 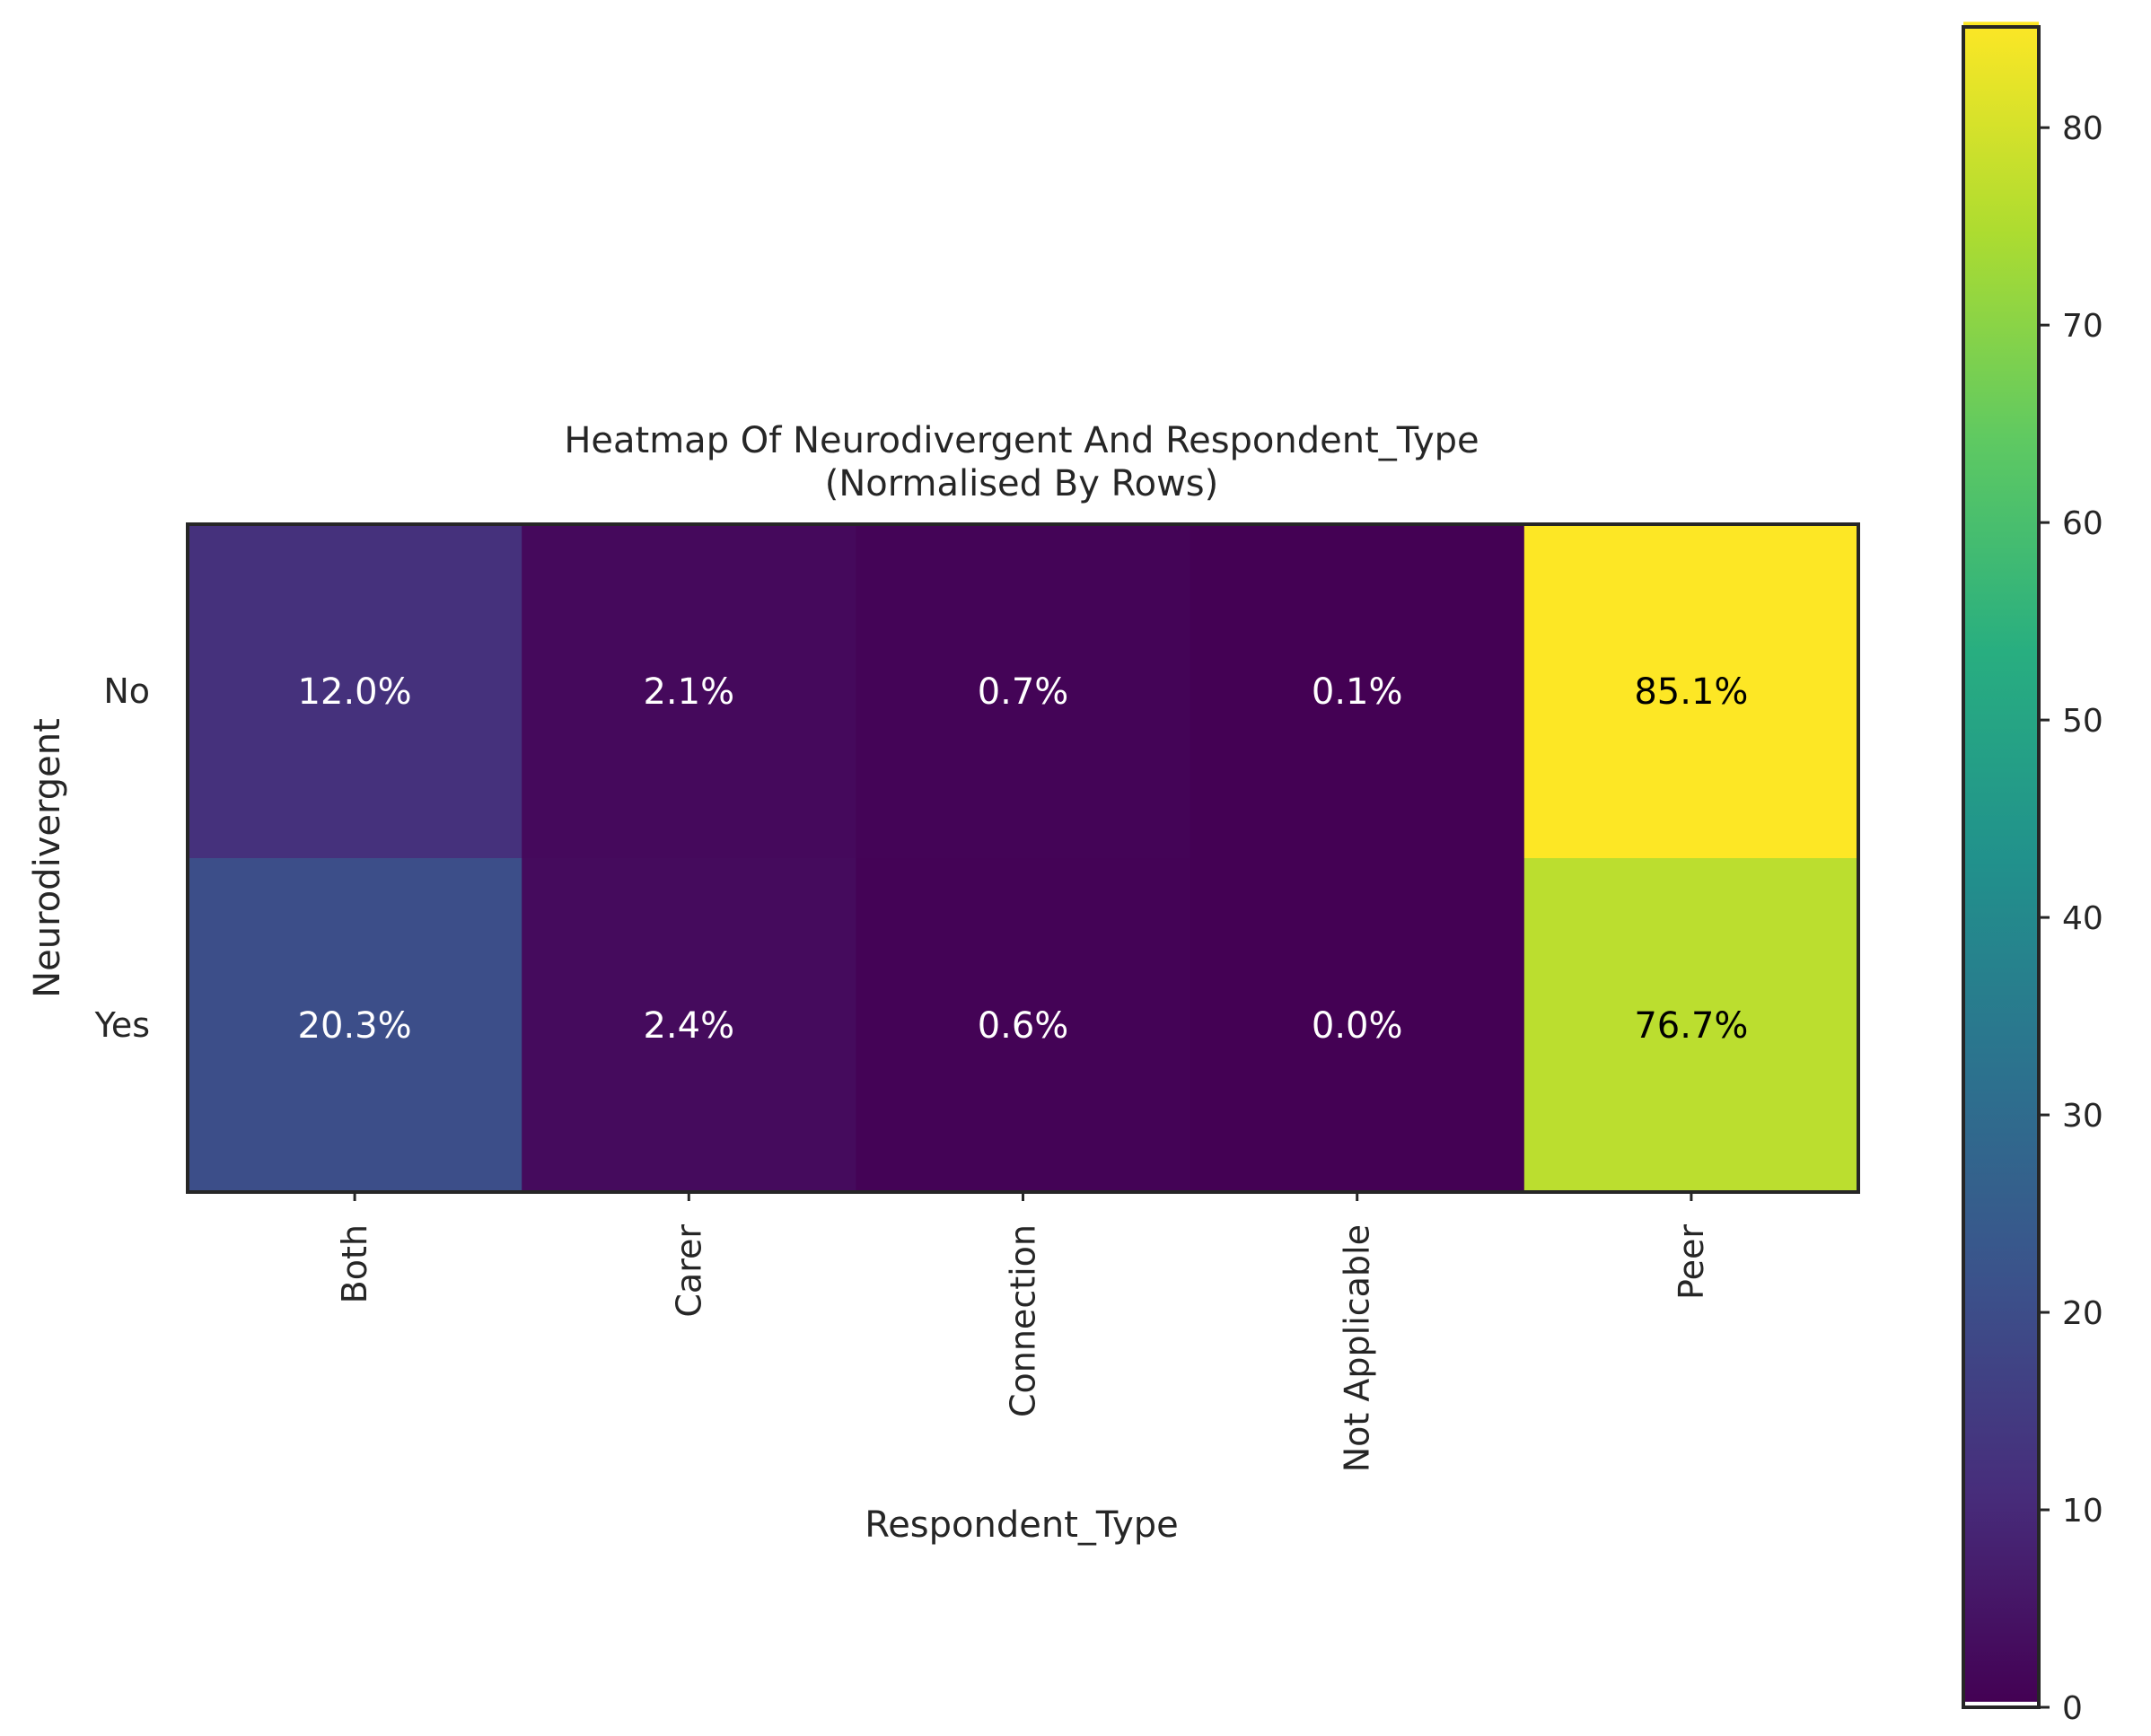 I want to click on colorbar-tick-label: 50, so click(x=2082, y=722).